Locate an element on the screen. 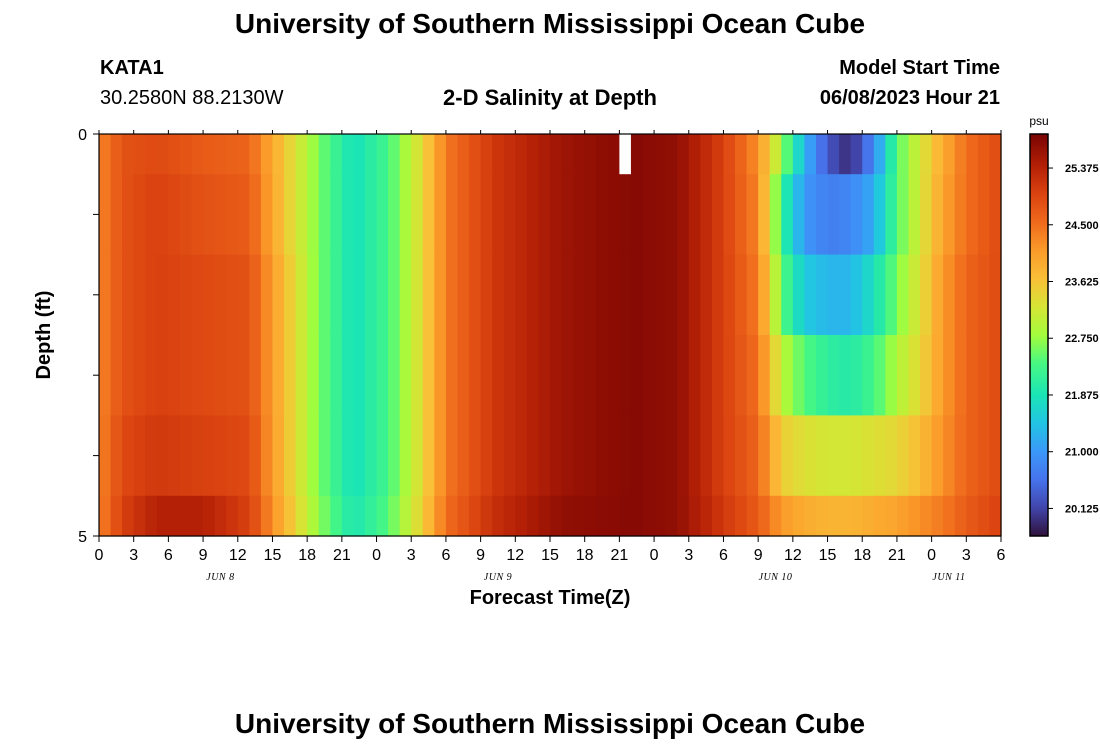 The height and width of the screenshot is (750, 1100). x-tick-label: 15 is located at coordinates (550, 555).